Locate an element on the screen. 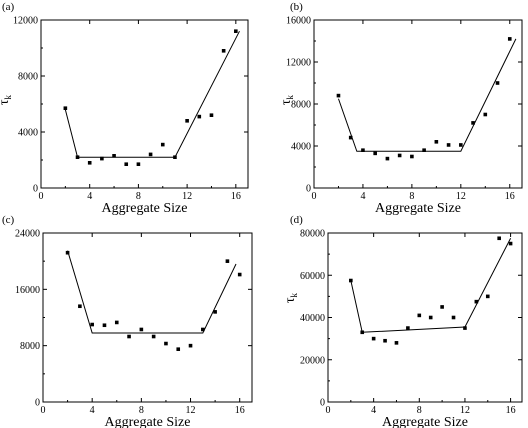 This screenshot has width=528, height=428. panel-a-x-tick-label-3: 12 is located at coordinates (187, 196).